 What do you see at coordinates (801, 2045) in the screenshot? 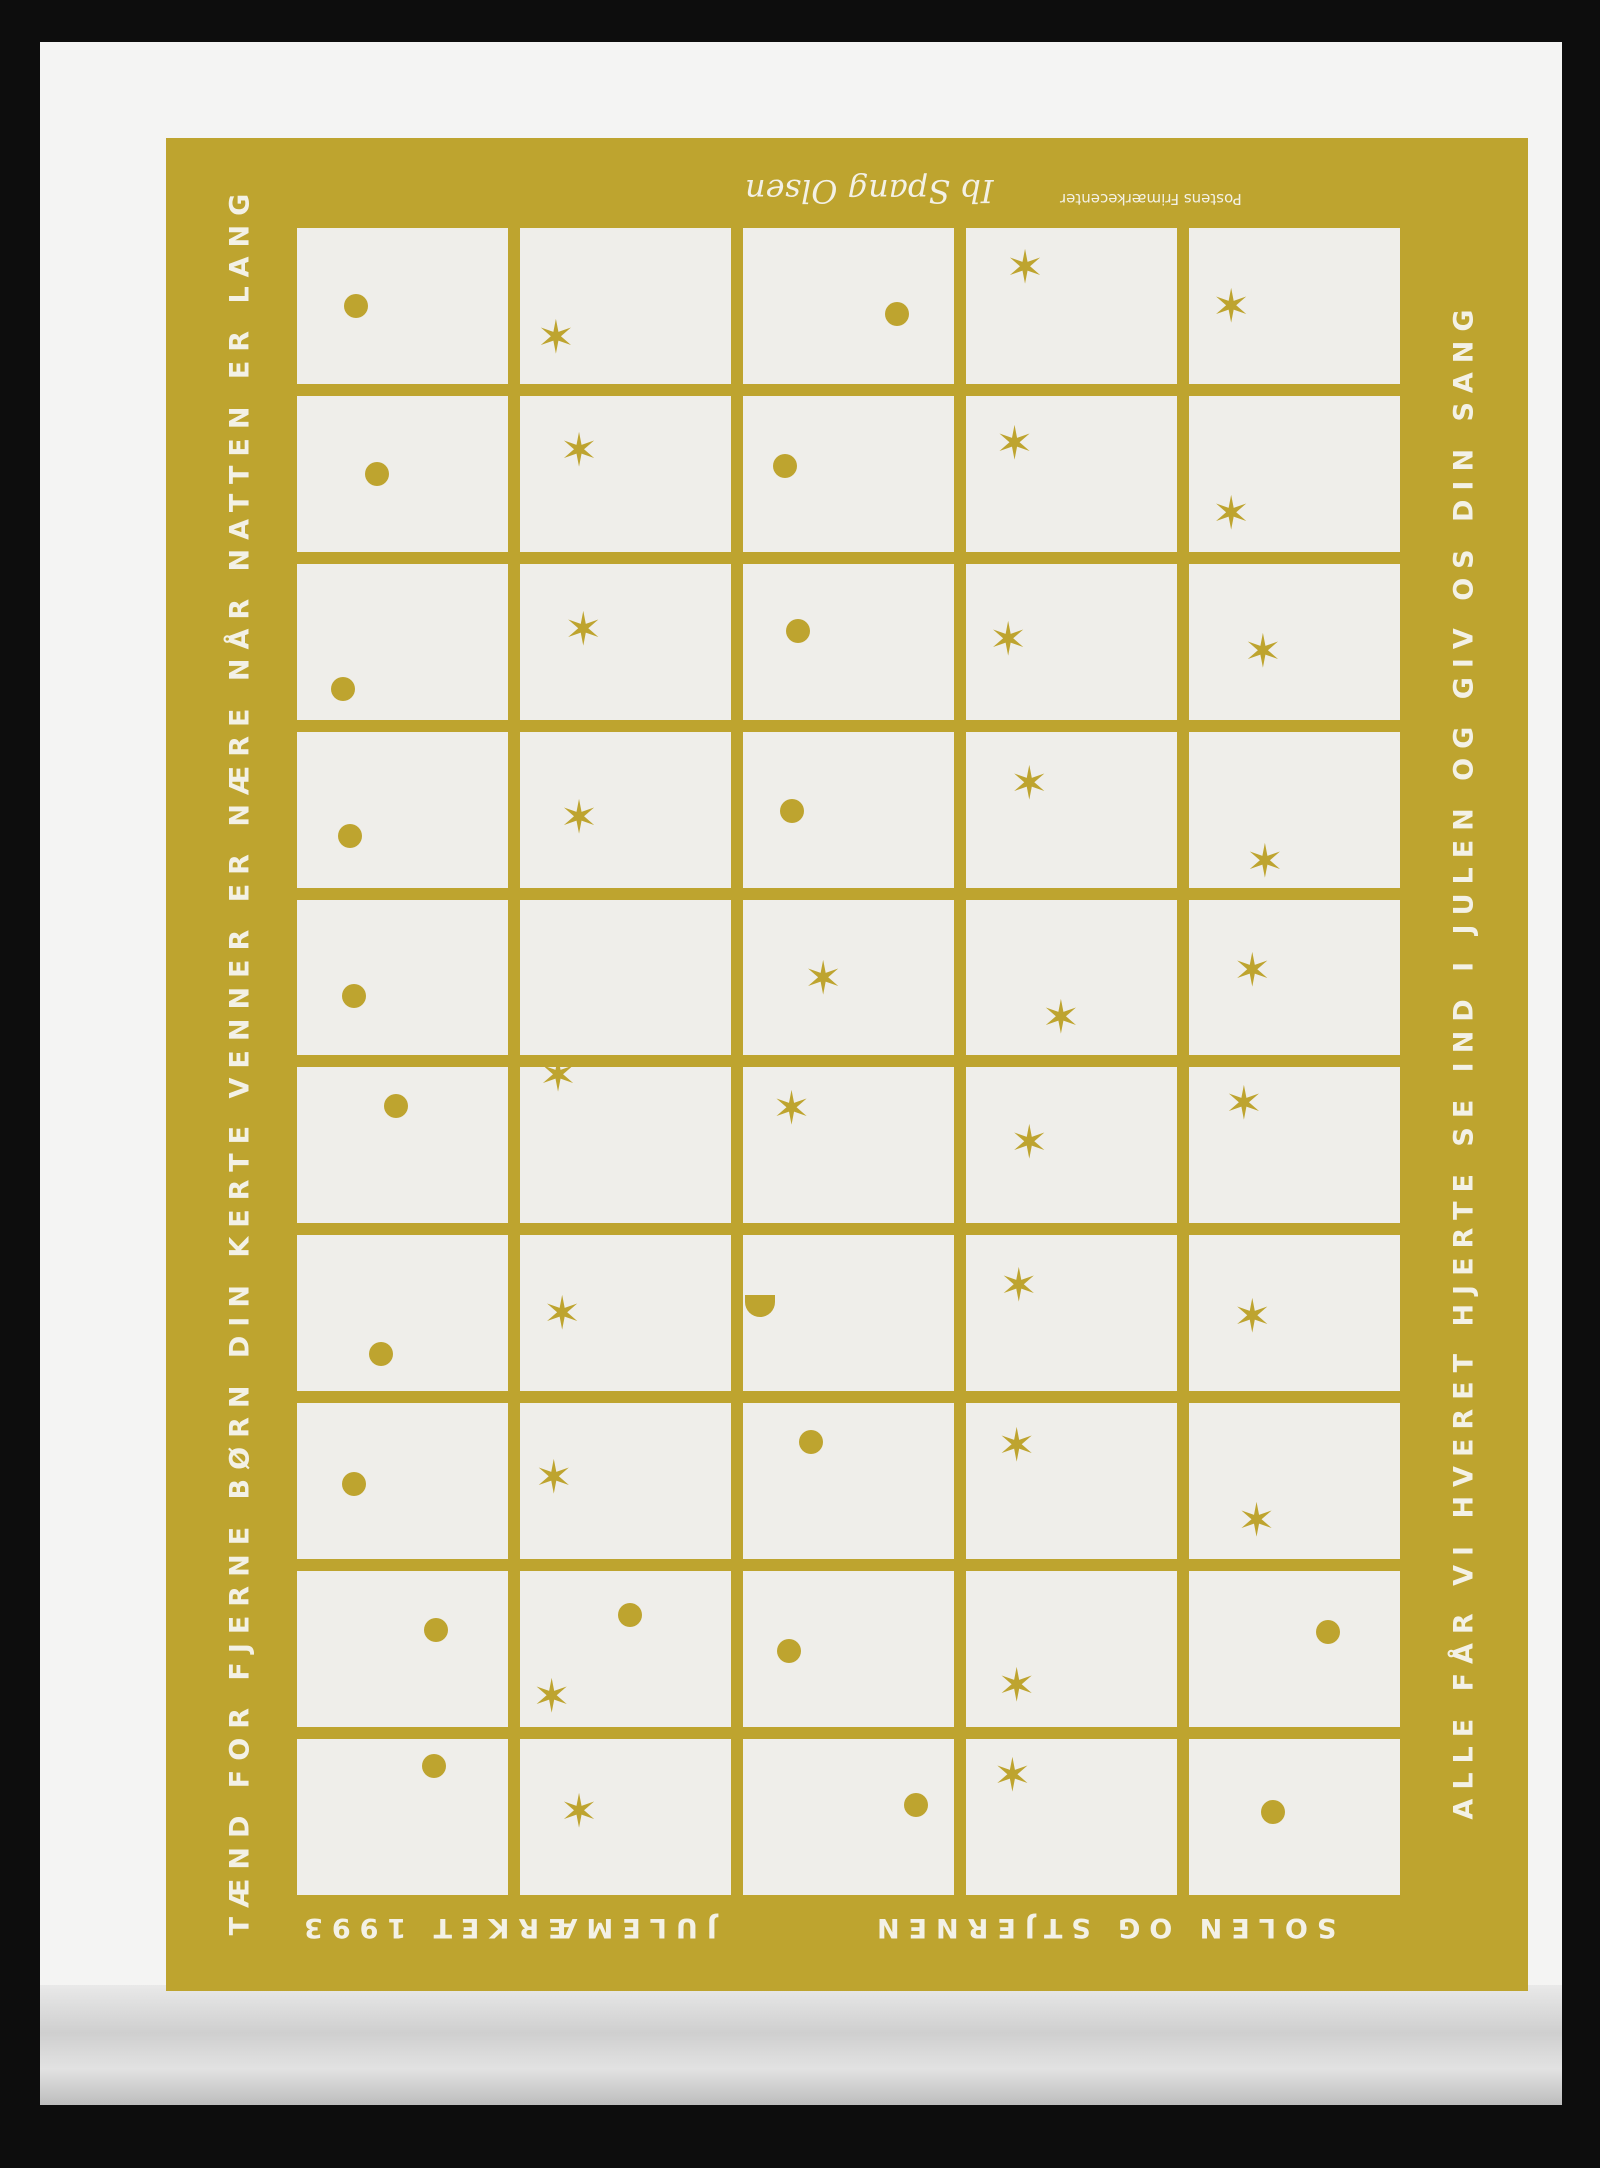
I see `plastic-sleeve` at bounding box center [801, 2045].